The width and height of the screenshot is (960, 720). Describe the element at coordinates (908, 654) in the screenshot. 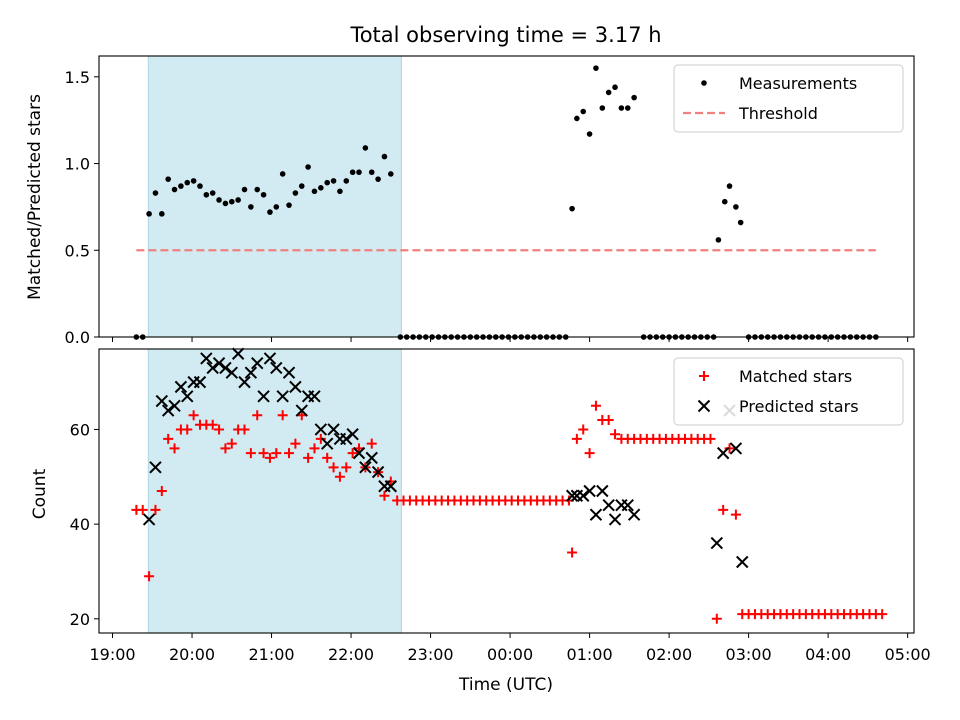

I see `x-tick-label: 05:00` at that location.